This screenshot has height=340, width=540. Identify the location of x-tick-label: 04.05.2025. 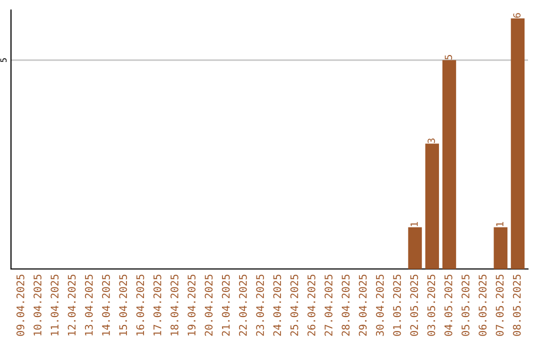
(448, 305).